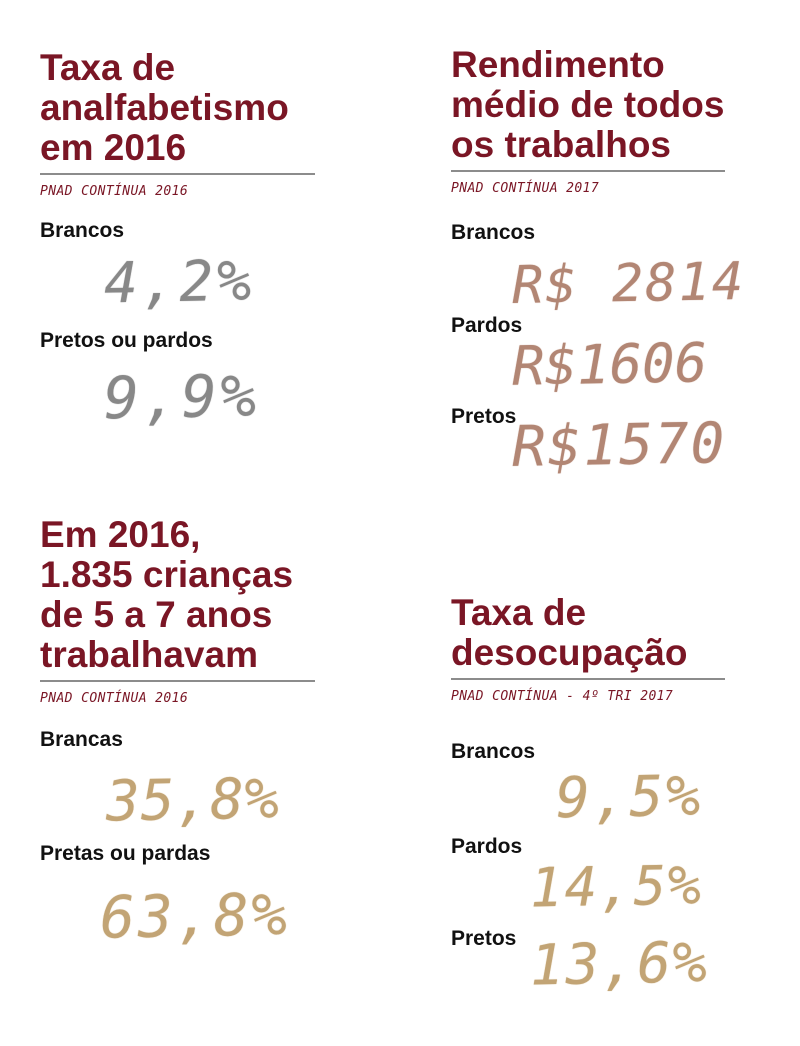  Describe the element at coordinates (182, 397) in the screenshot. I see `row-value: 9,9%` at that location.